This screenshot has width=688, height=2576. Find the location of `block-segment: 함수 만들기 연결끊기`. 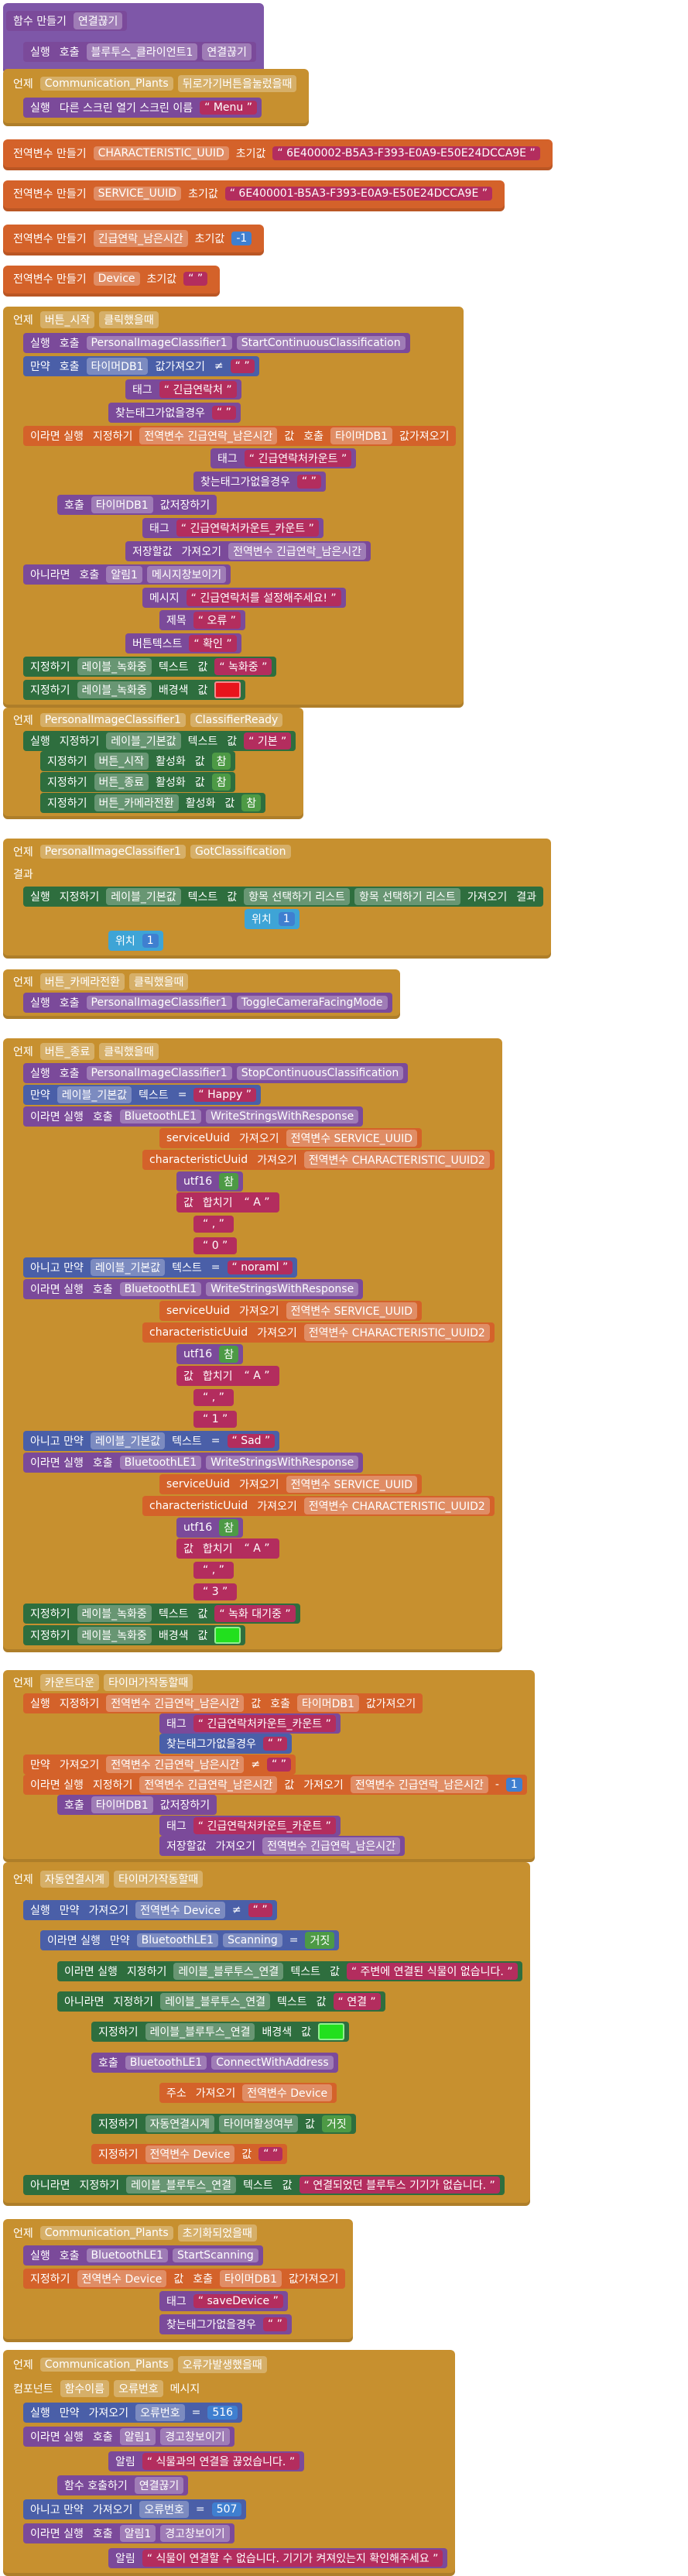

block-segment: 함수 만들기 연결끊기 is located at coordinates (67, 21).